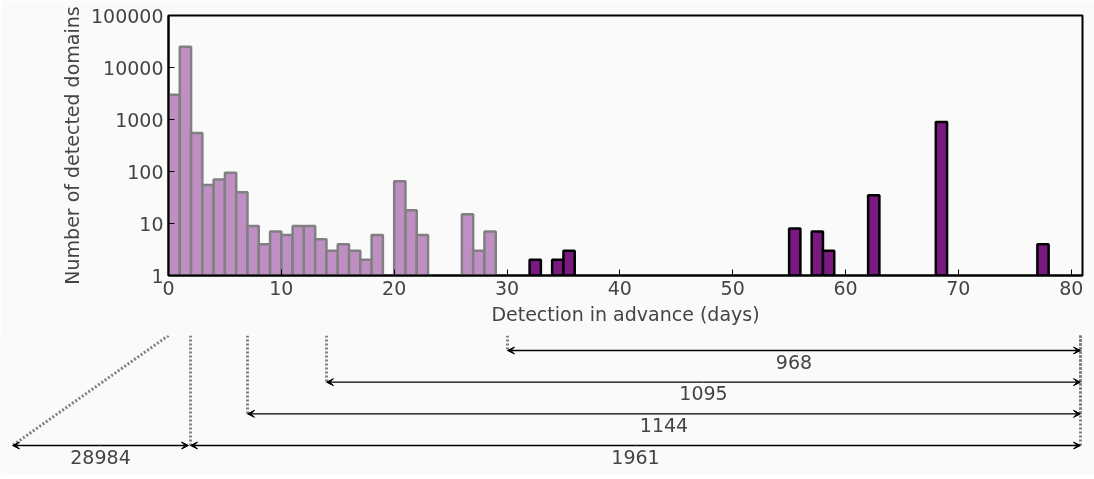 This screenshot has width=1094, height=479. I want to click on x-tick-label: 80, so click(1071, 287).